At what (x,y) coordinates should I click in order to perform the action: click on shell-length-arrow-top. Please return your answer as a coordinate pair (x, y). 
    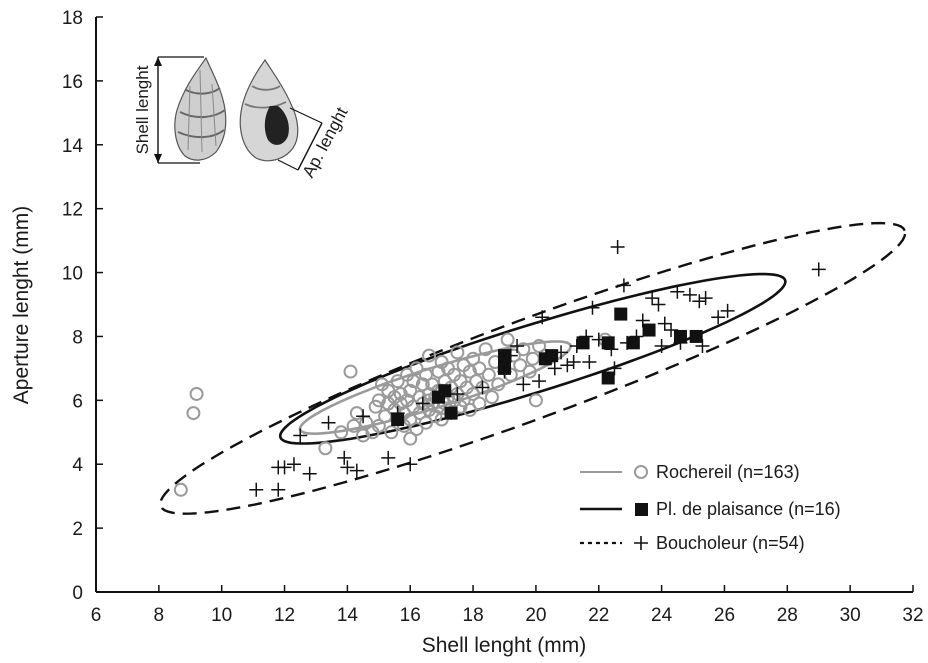
    Looking at the image, I should click on (158, 61).